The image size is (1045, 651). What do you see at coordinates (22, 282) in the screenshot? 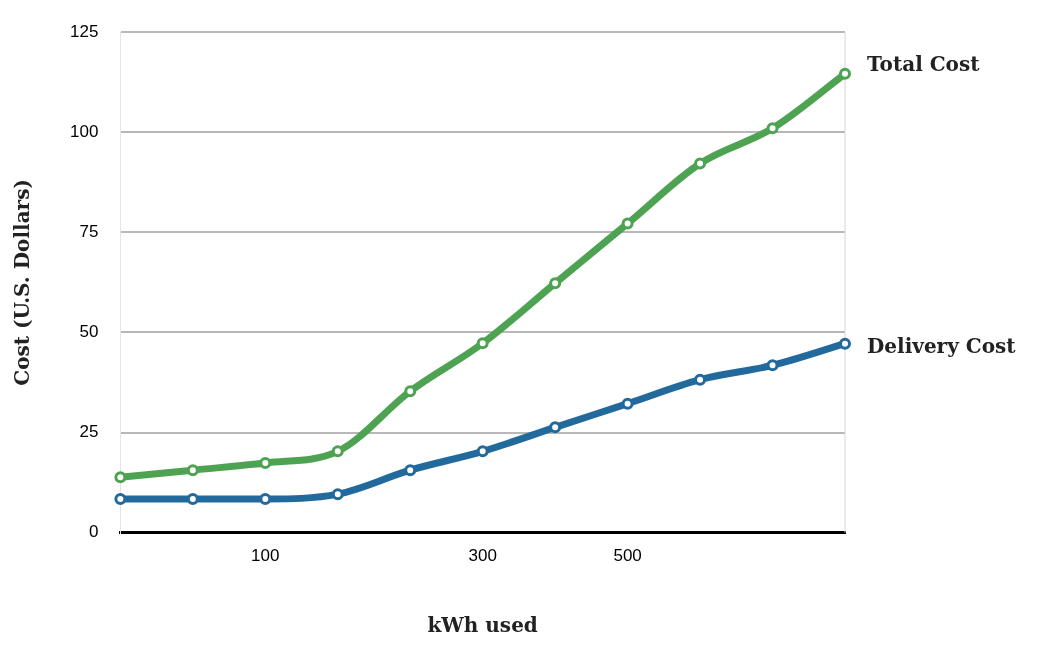
I see `y-axis-title: Cost (U.S. Dollars)` at bounding box center [22, 282].